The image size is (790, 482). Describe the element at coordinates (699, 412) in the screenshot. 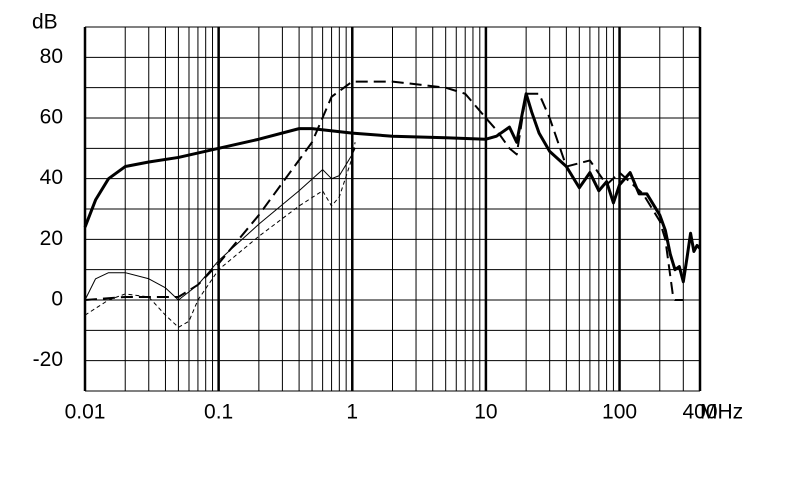

I see `x-tick-label: 400` at that location.